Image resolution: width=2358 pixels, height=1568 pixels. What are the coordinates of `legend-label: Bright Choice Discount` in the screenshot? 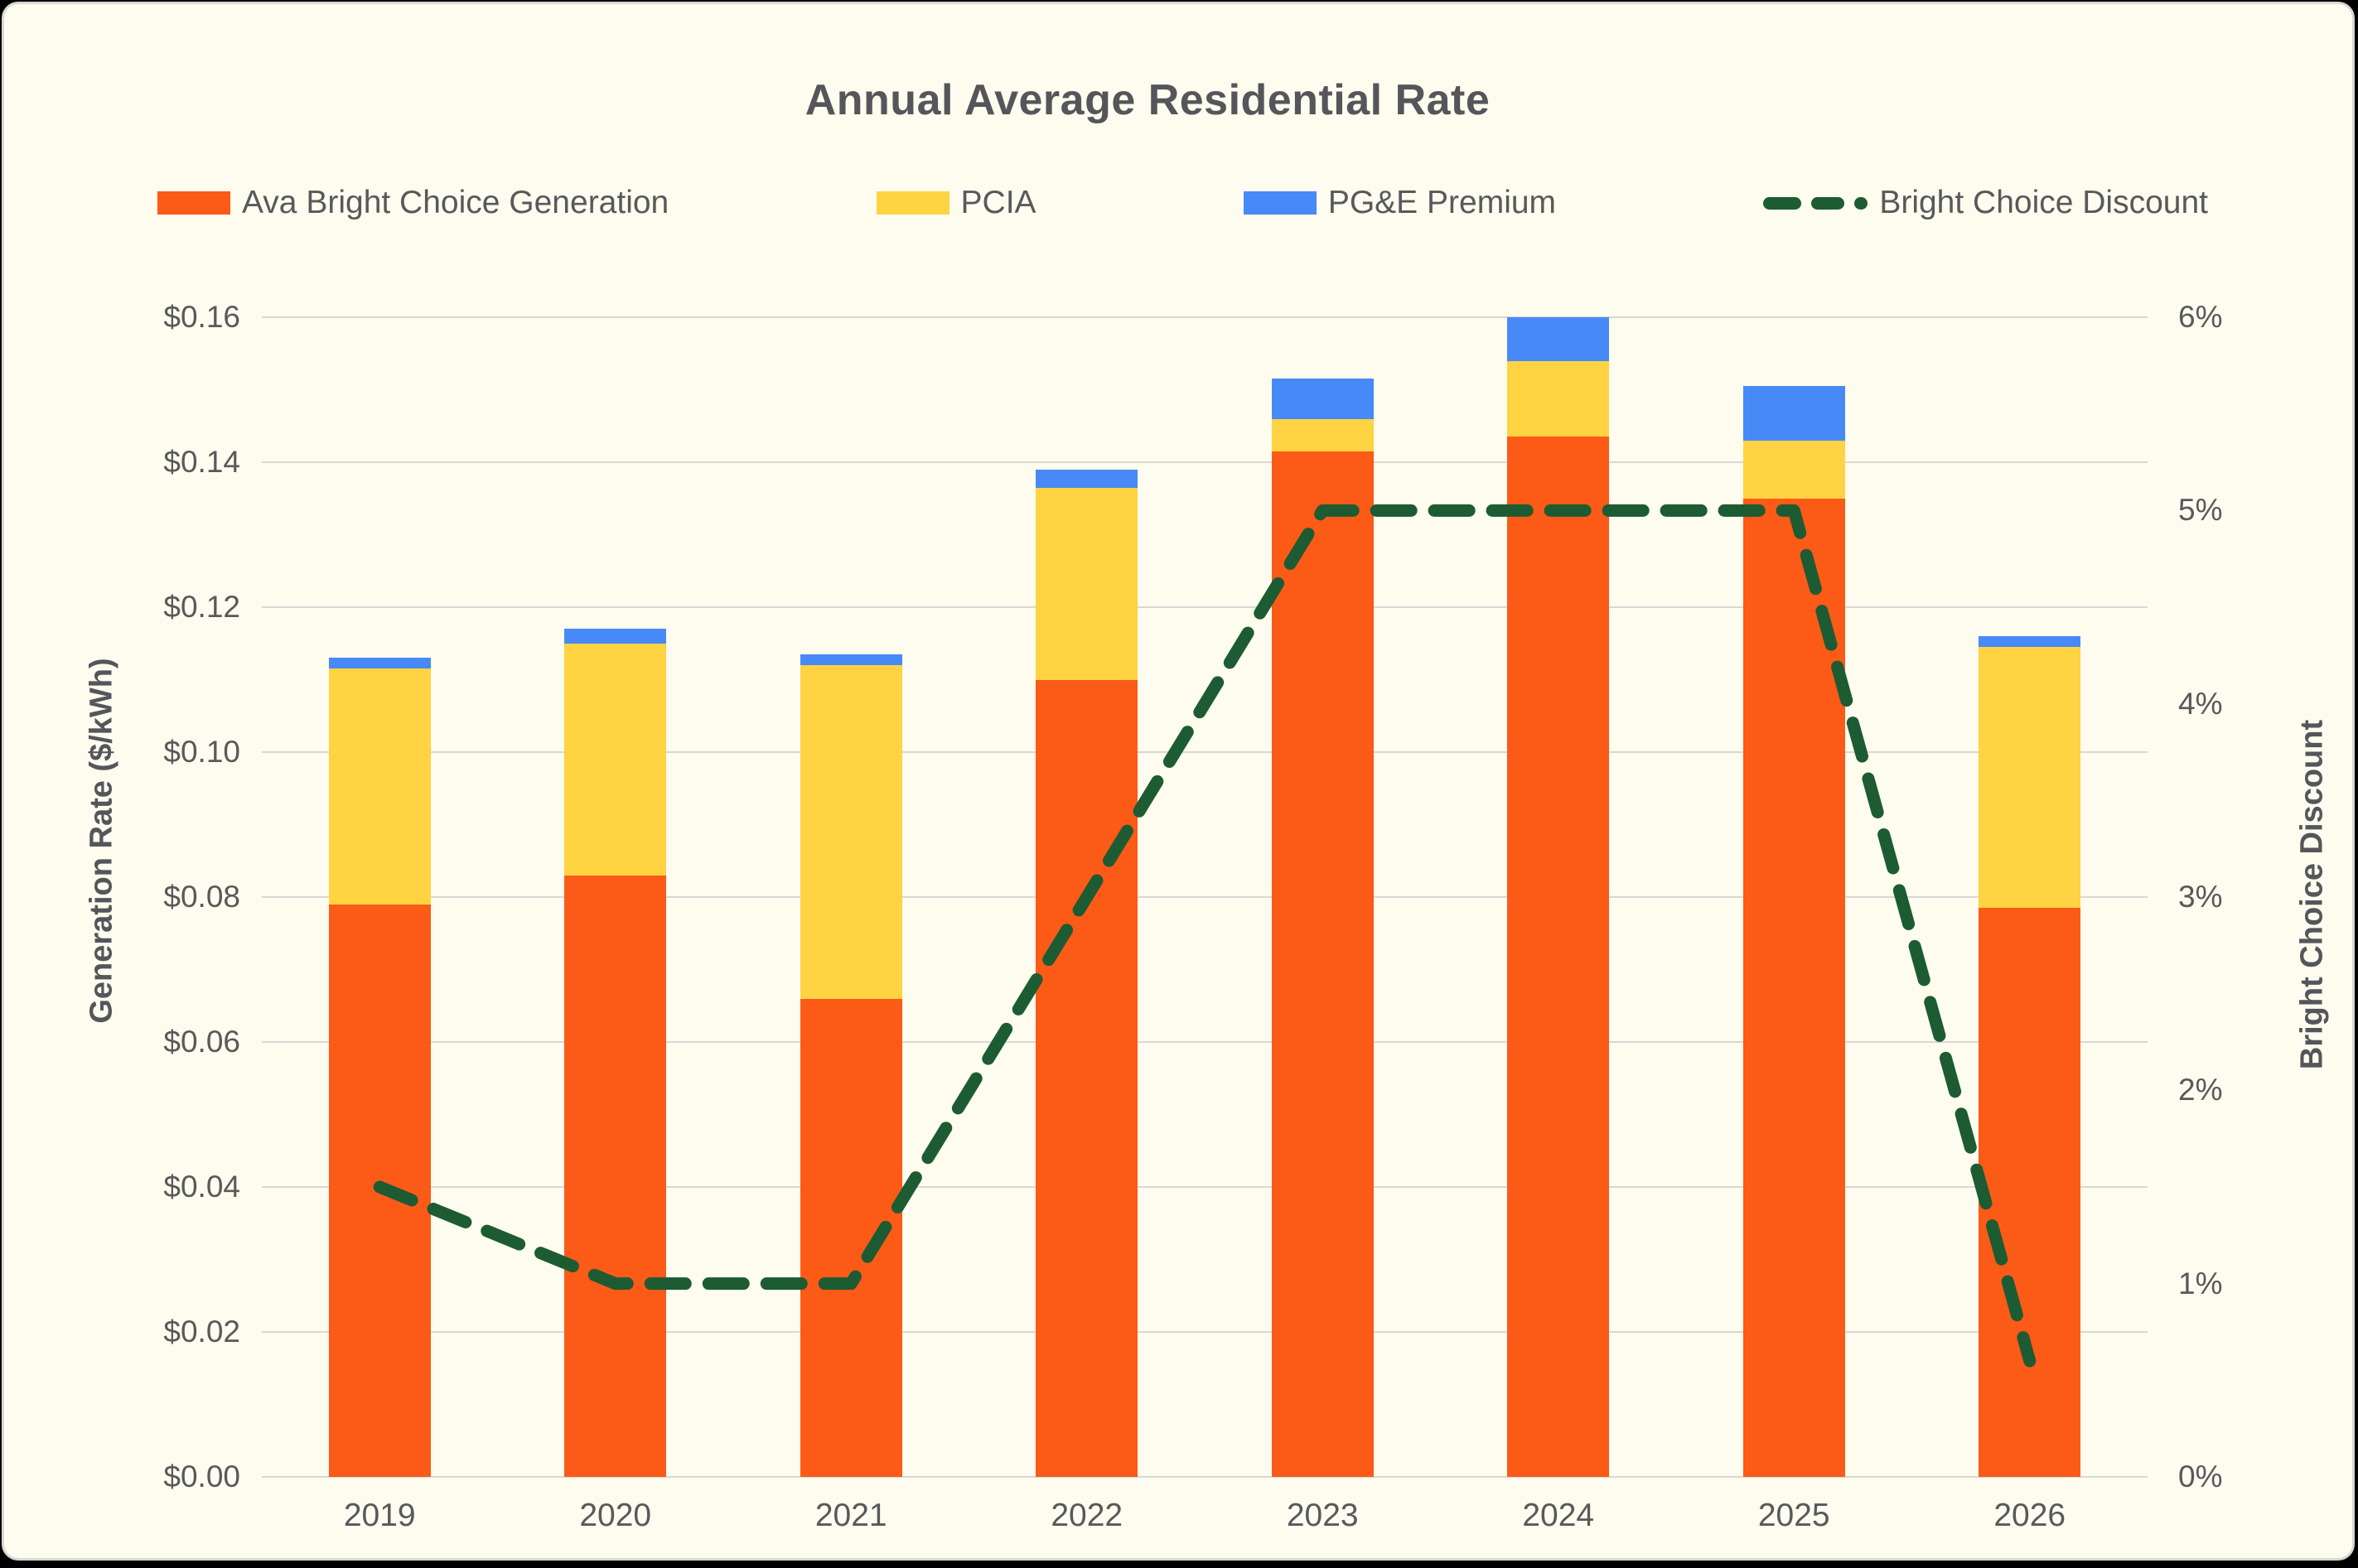 It's located at (2044, 202).